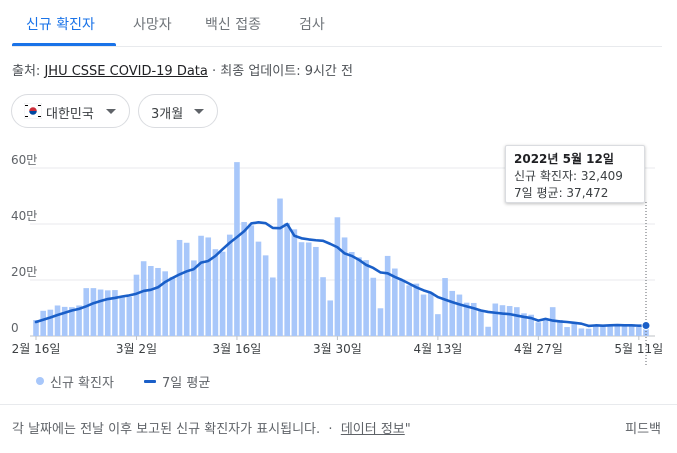 This screenshot has width=677, height=453. I want to click on x-tick-label: 3월 16일, so click(237, 349).